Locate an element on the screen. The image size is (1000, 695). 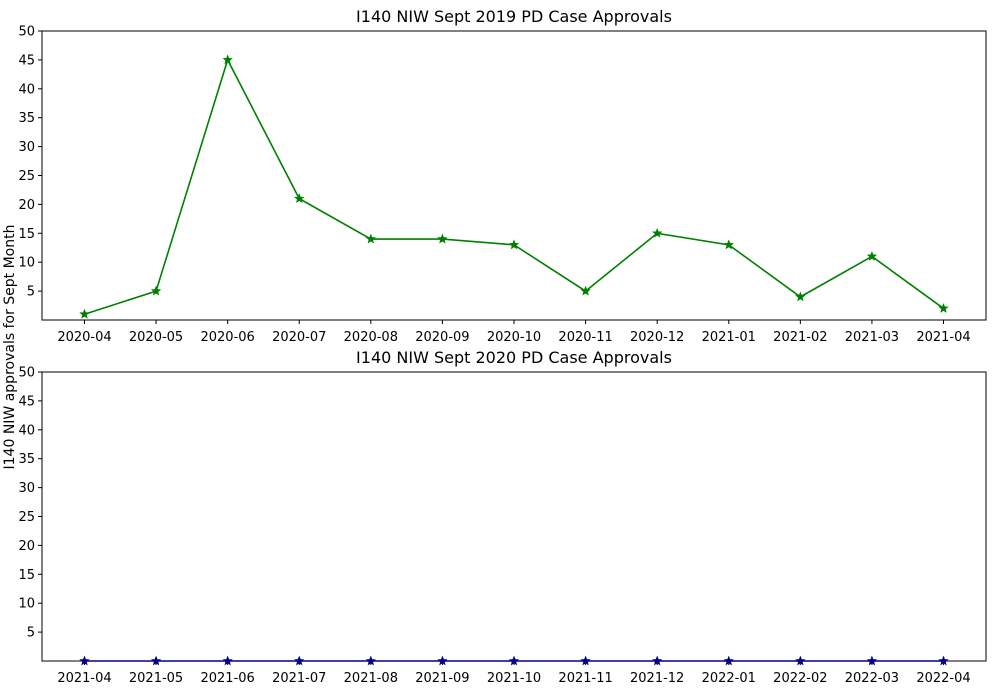
chart-title: I140 NIW Sept 2019 PD Case Approvals is located at coordinates (514, 16).